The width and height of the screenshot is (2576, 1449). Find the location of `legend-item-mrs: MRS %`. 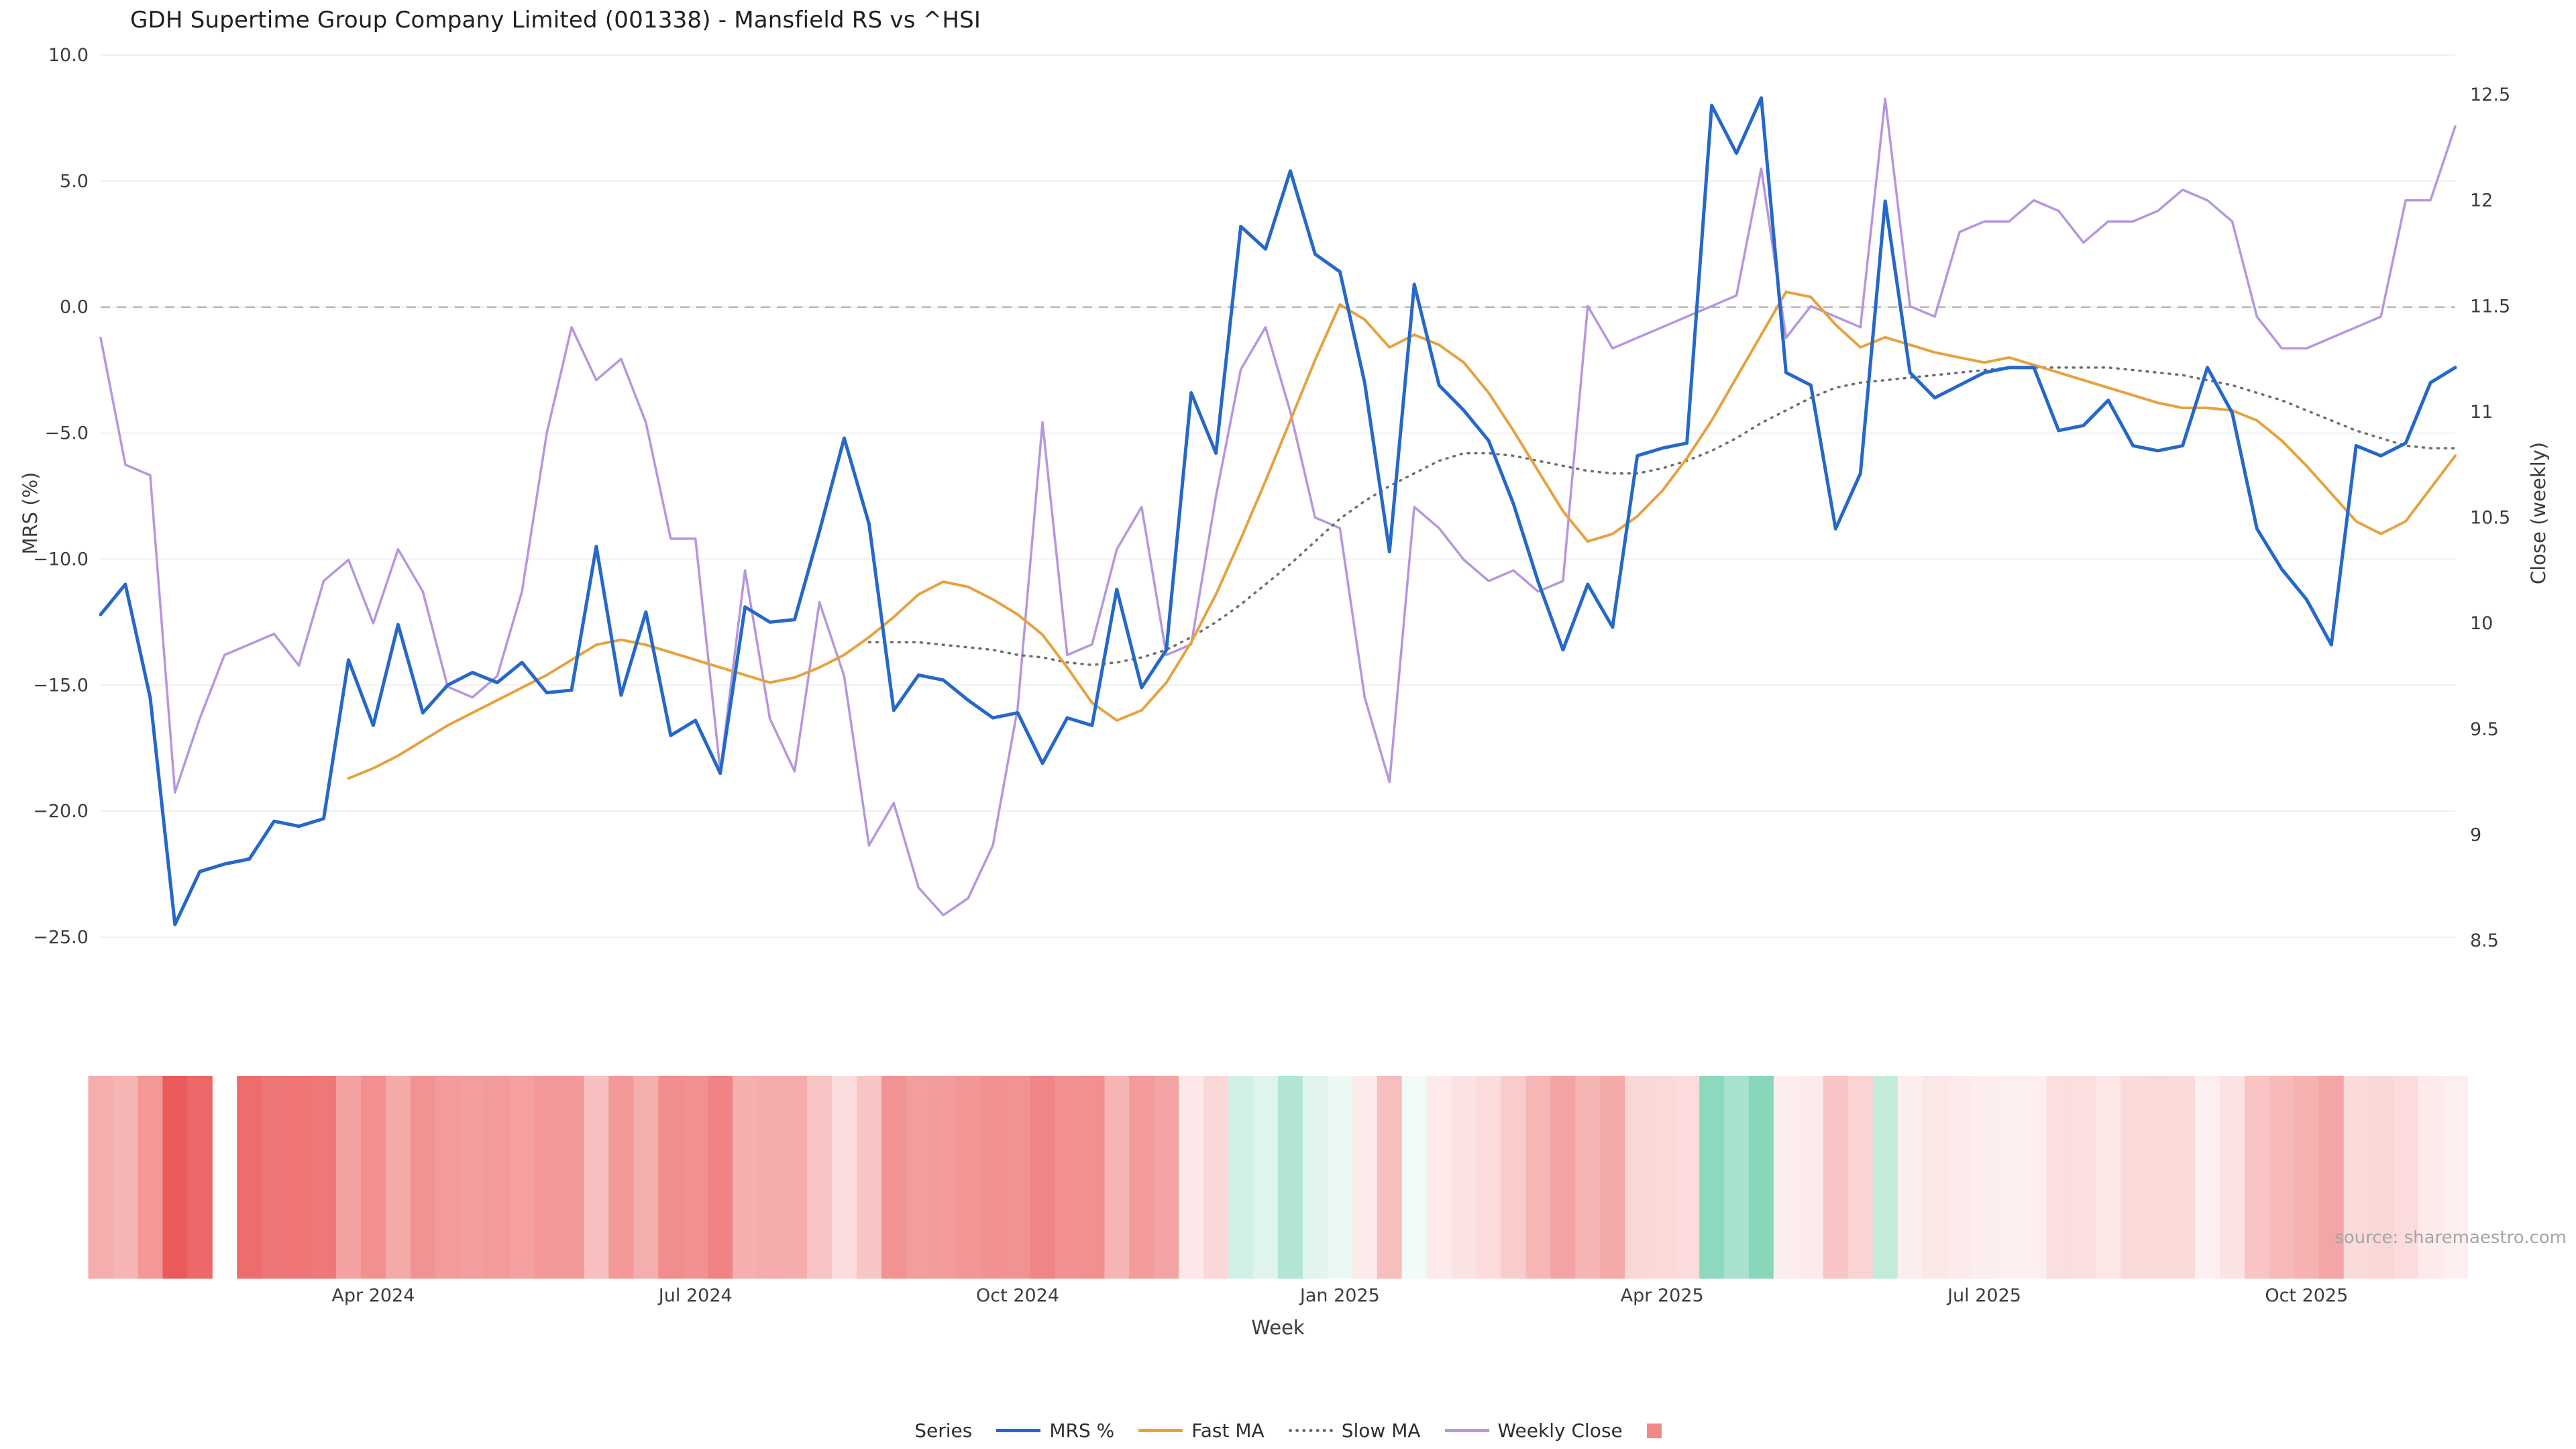

legend-item-mrs: MRS % is located at coordinates (1055, 1430).